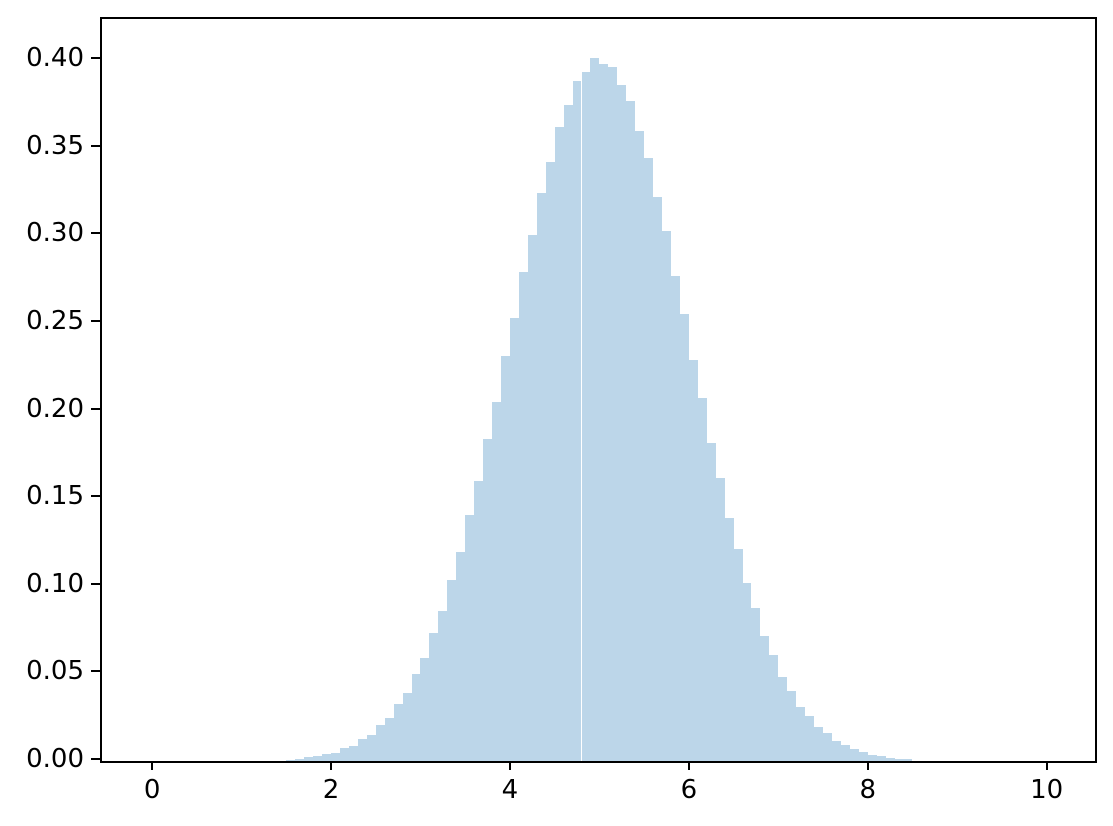  What do you see at coordinates (55, 233) in the screenshot?
I see `y-axis-tick-label: 0.30` at bounding box center [55, 233].